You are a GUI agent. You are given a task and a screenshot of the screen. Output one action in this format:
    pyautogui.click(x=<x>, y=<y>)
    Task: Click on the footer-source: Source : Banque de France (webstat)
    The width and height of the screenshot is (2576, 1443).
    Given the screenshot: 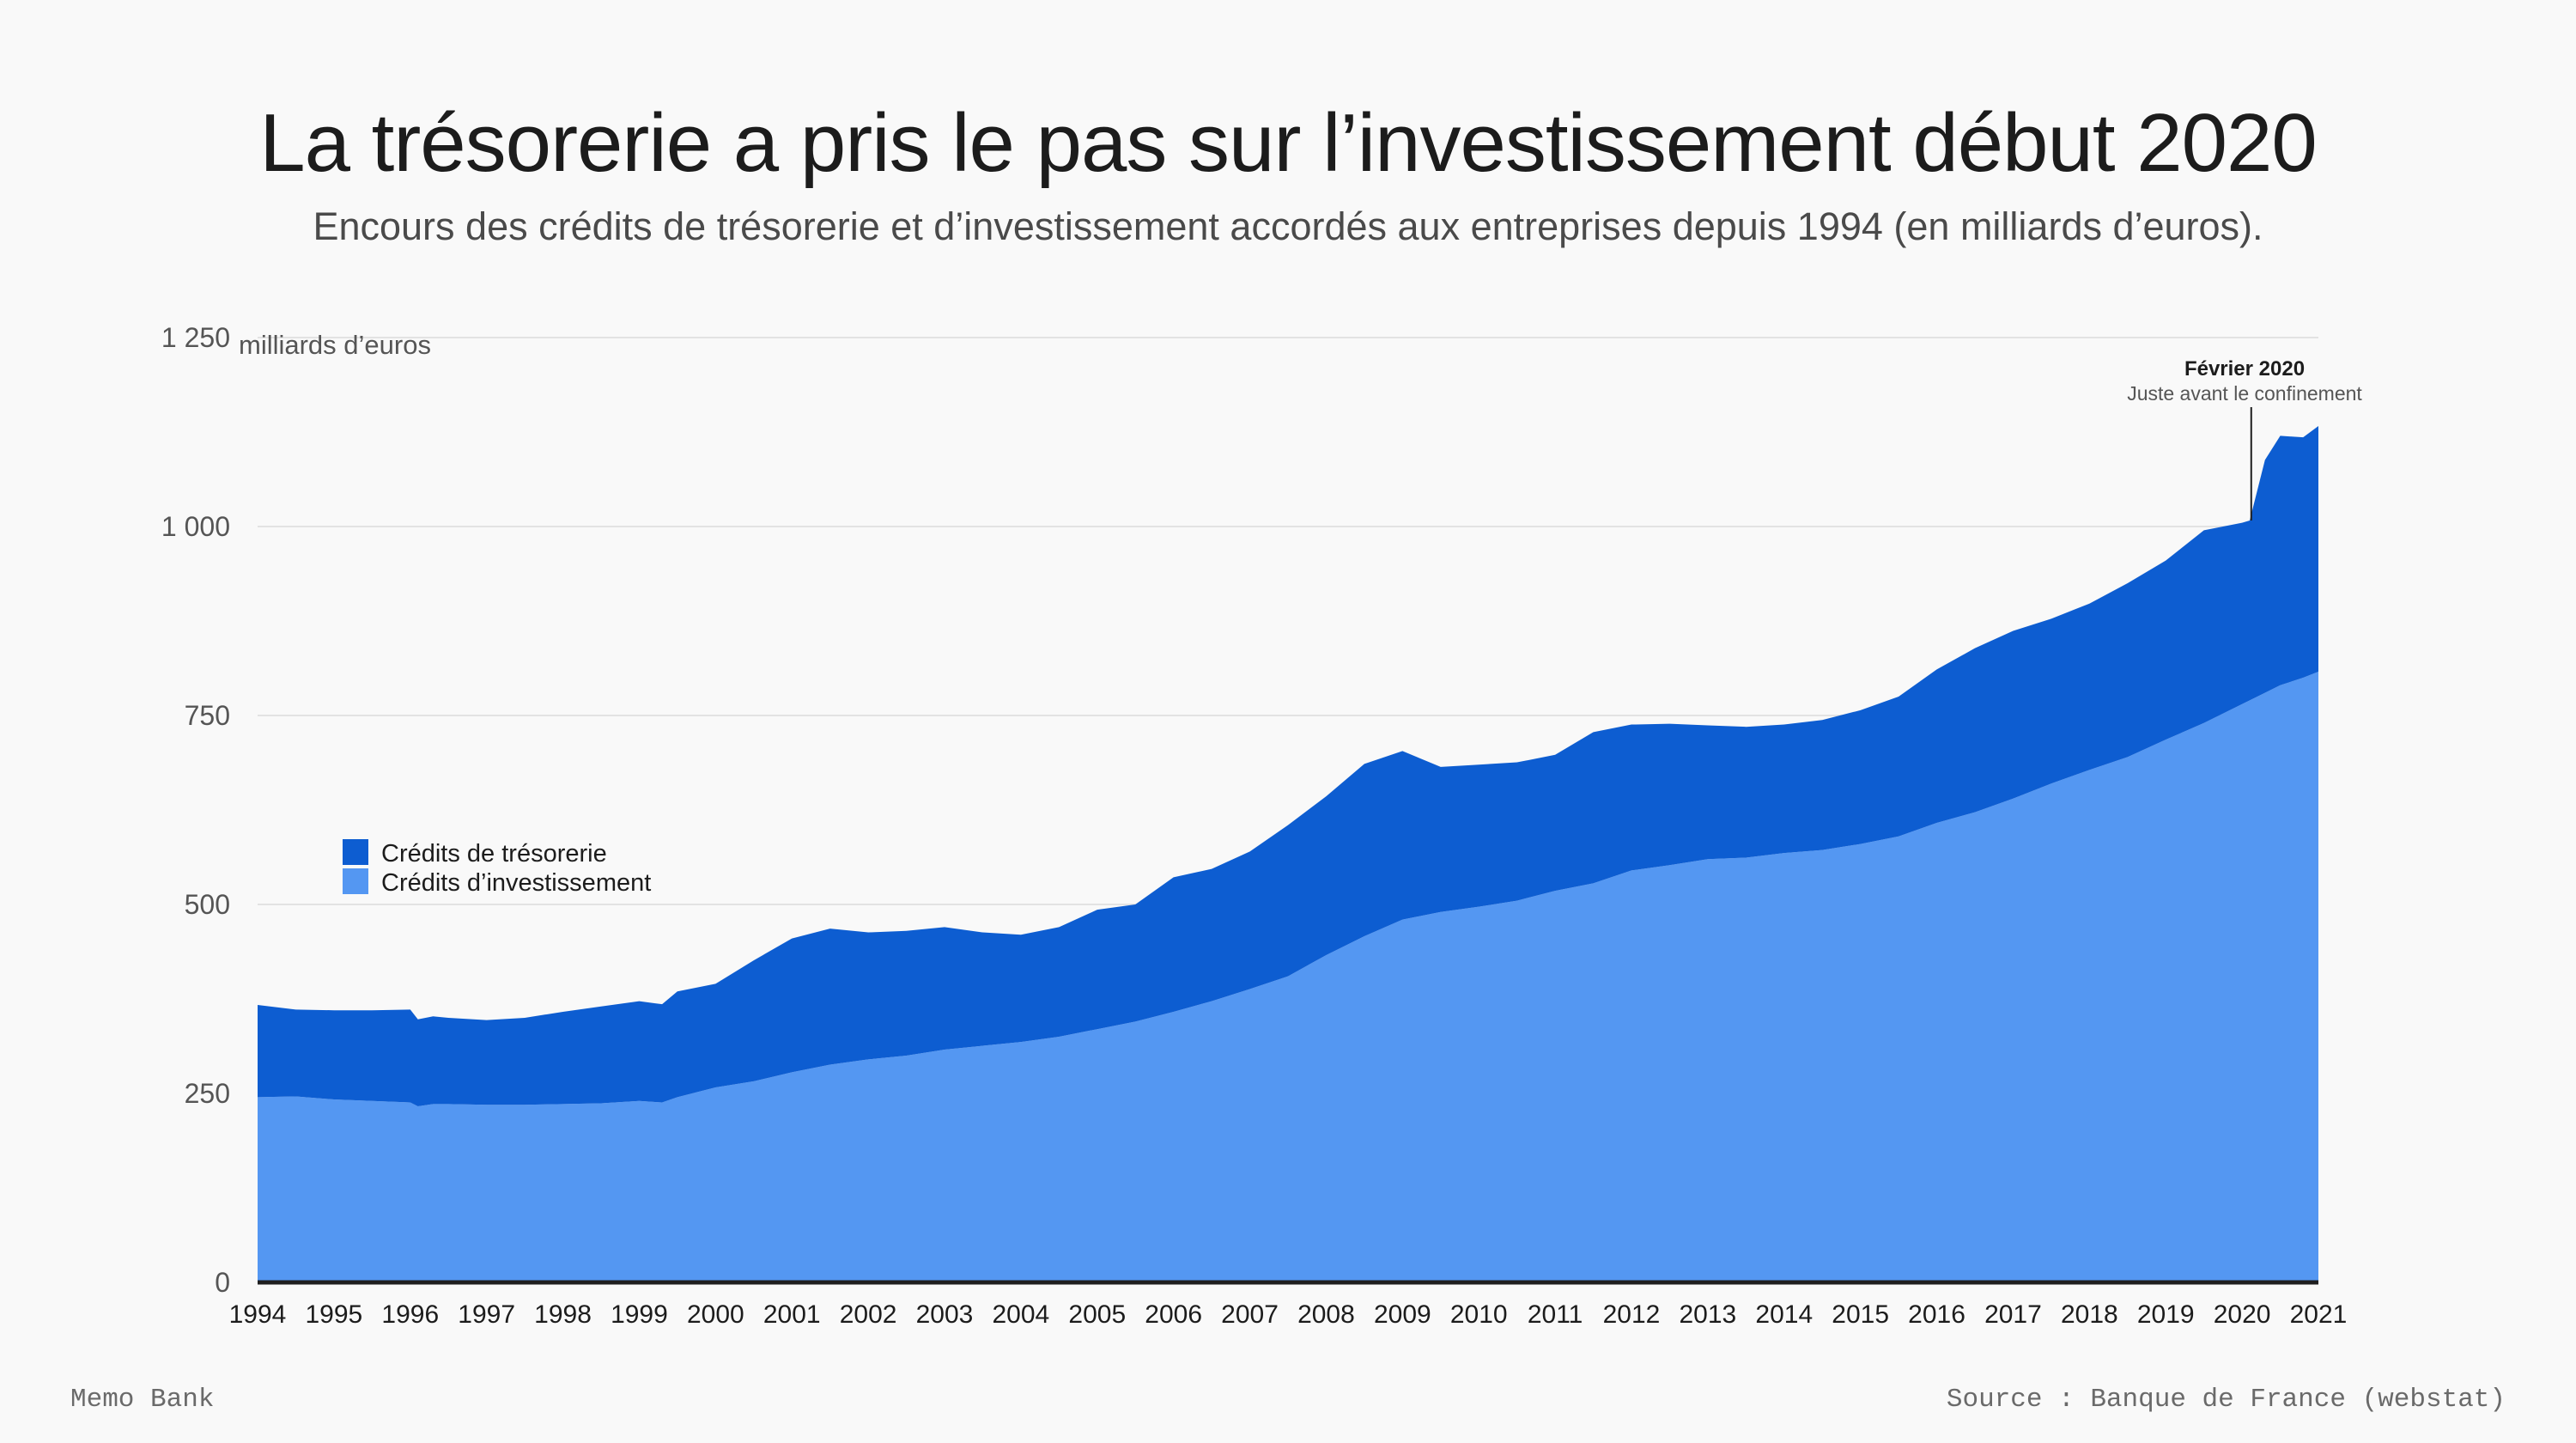 What is the action you would take?
    pyautogui.click(x=2226, y=1400)
    